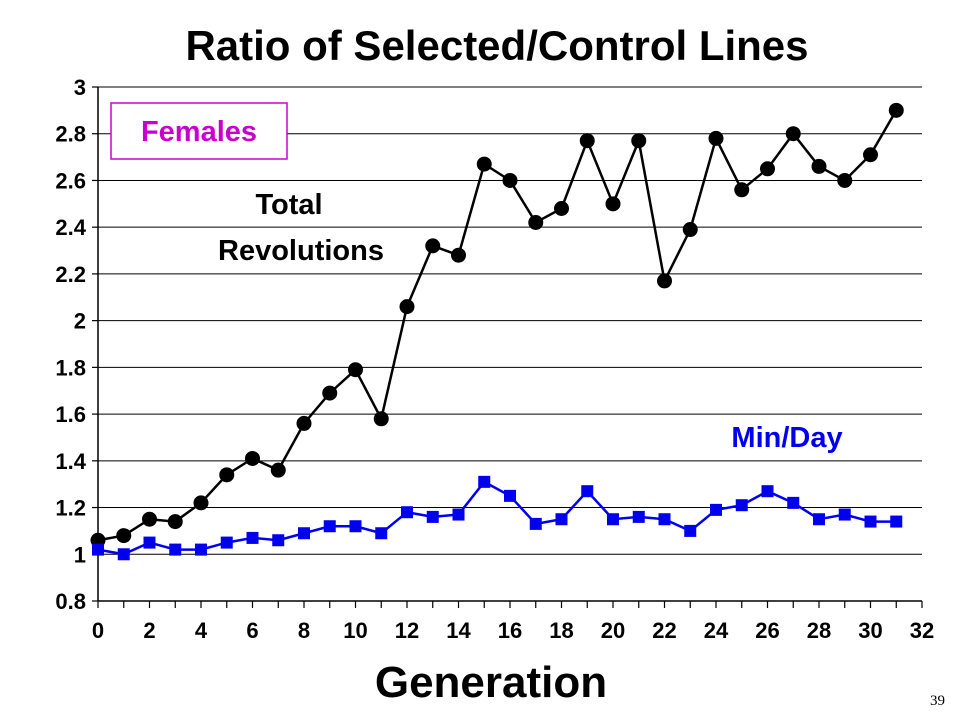 The image size is (960, 720). Describe the element at coordinates (496, 45) in the screenshot. I see `chart-title: Ratio of Selected/Control Lines` at that location.